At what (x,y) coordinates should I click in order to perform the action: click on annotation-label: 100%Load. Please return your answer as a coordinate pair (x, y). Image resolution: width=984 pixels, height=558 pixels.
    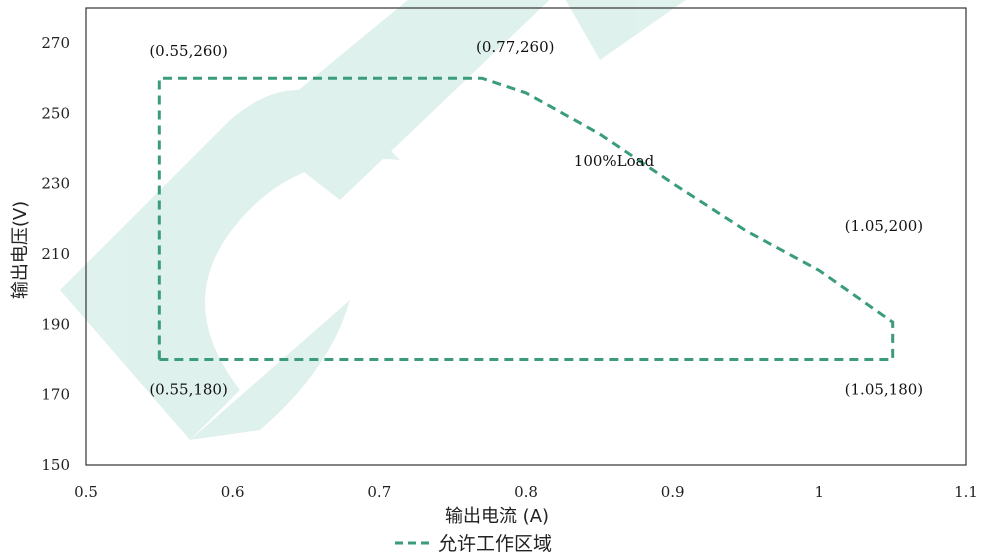
    Looking at the image, I should click on (614, 161).